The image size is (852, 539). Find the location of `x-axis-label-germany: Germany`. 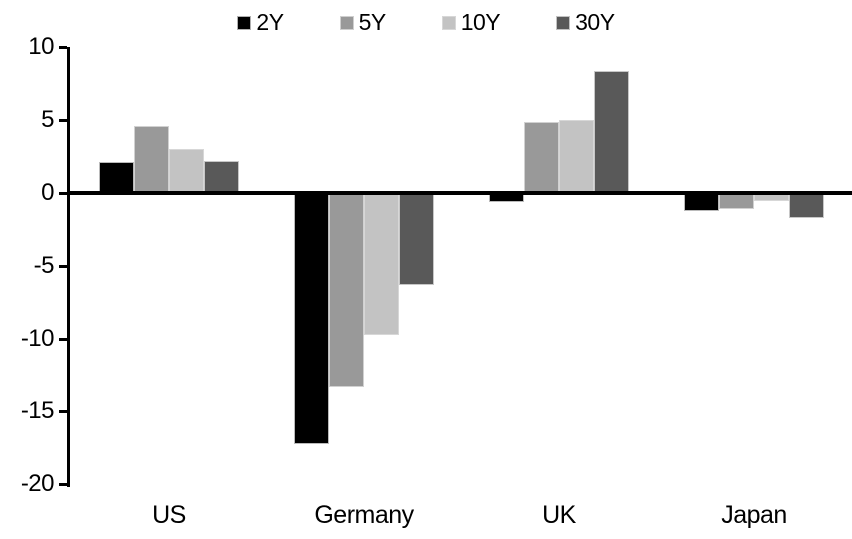

x-axis-label-germany: Germany is located at coordinates (364, 515).